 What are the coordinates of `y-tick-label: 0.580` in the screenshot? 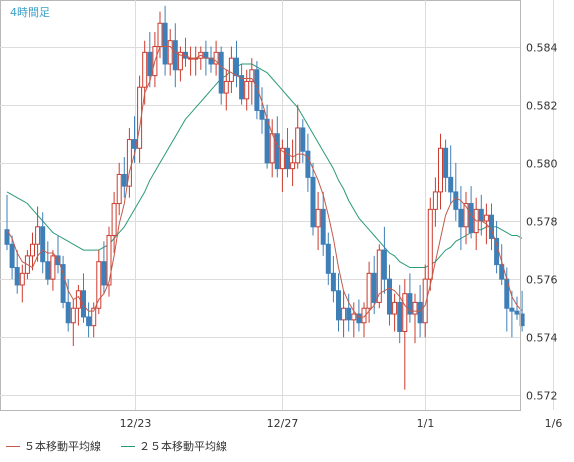 It's located at (542, 164).